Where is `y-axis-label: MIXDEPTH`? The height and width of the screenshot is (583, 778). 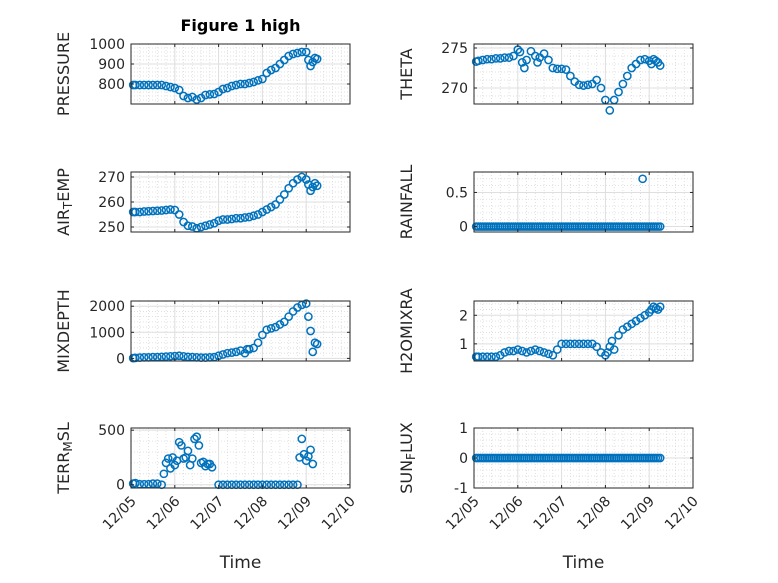
y-axis-label: MIXDEPTH is located at coordinates (63, 330).